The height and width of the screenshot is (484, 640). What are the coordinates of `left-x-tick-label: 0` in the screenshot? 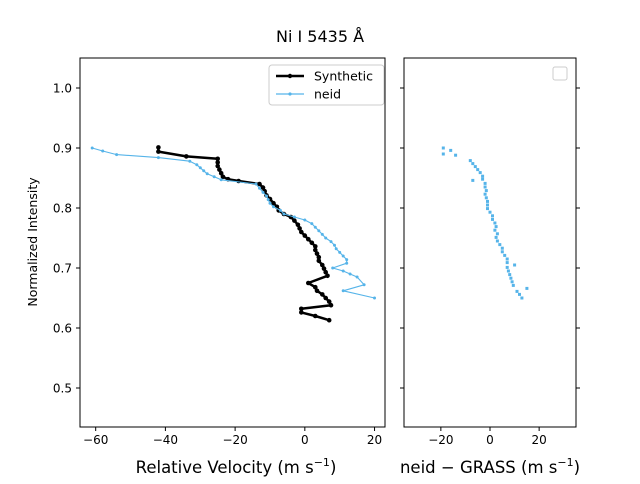 It's located at (305, 440).